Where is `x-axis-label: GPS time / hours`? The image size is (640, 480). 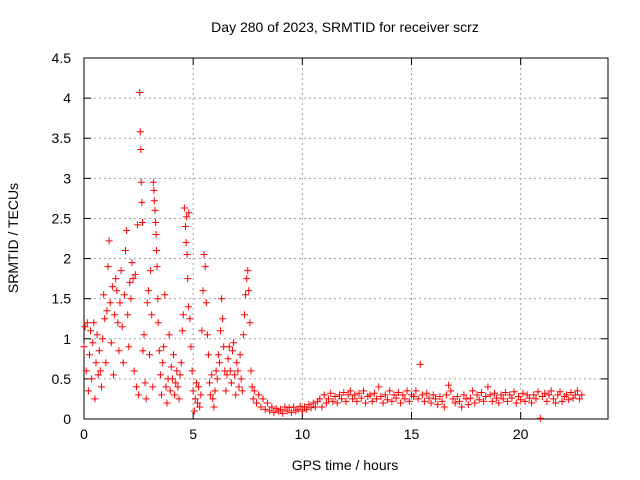 x-axis-label: GPS time / hours is located at coordinates (345, 465).